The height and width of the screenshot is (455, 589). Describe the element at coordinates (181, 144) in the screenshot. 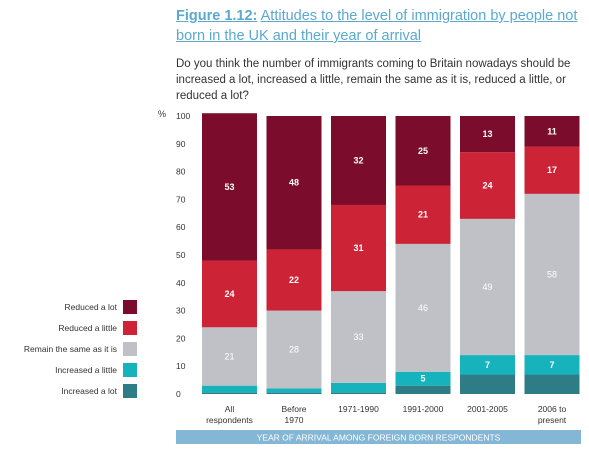

I see `y-tick-label: 90` at that location.